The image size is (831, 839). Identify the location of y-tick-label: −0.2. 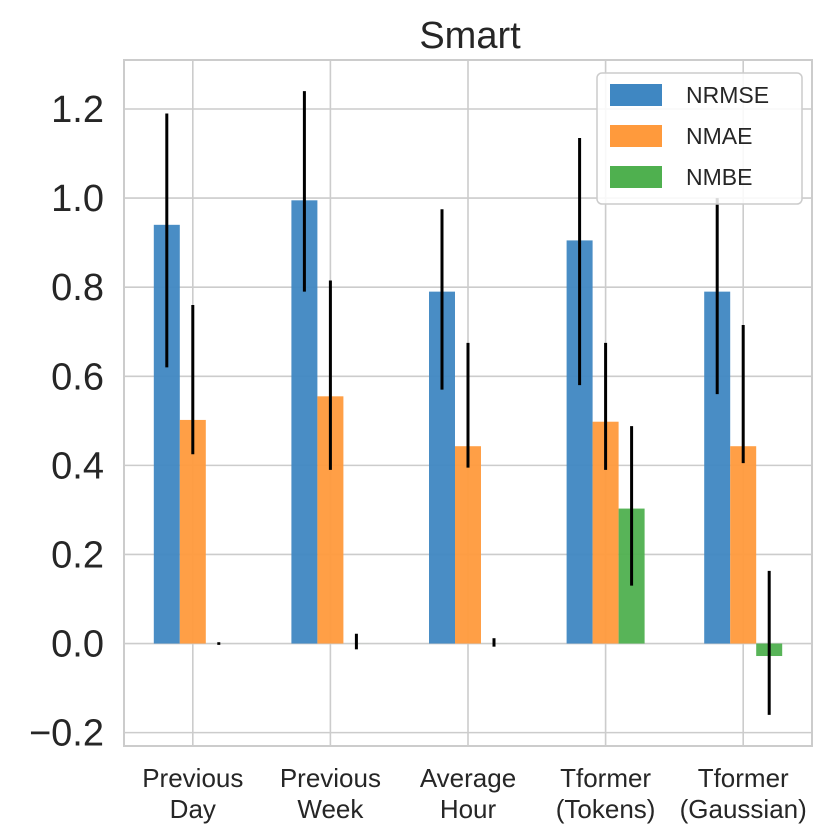
(66, 734).